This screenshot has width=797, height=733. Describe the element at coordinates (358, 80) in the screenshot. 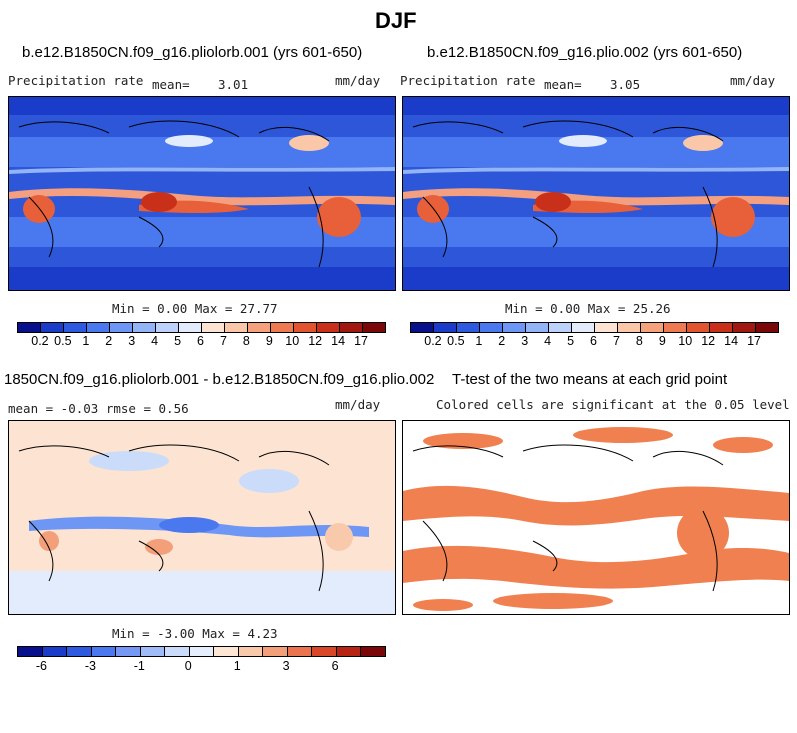

I see `left-units: mm/day` at that location.